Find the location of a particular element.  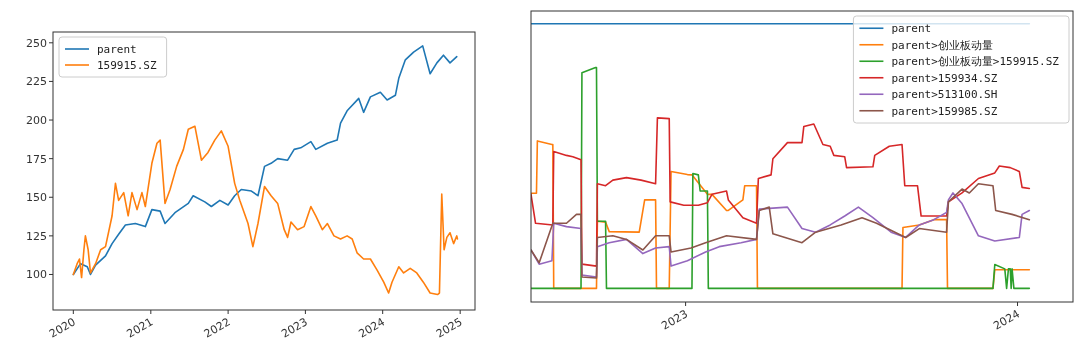

y-tick-label: 250 is located at coordinates (36, 43).